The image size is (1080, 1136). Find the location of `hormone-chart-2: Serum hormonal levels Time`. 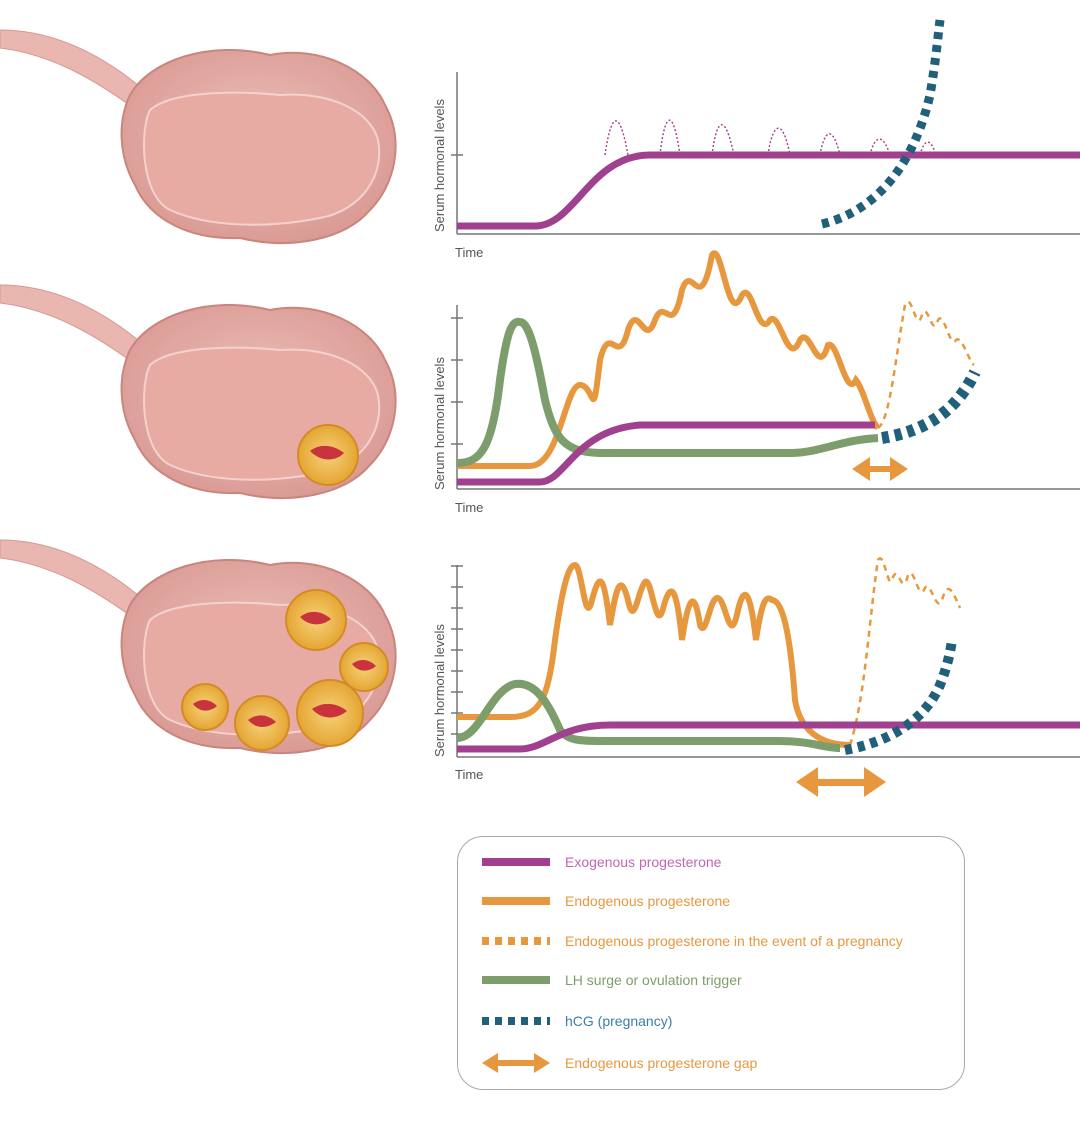

hormone-chart-2: Serum hormonal levels Time is located at coordinates (756, 382).